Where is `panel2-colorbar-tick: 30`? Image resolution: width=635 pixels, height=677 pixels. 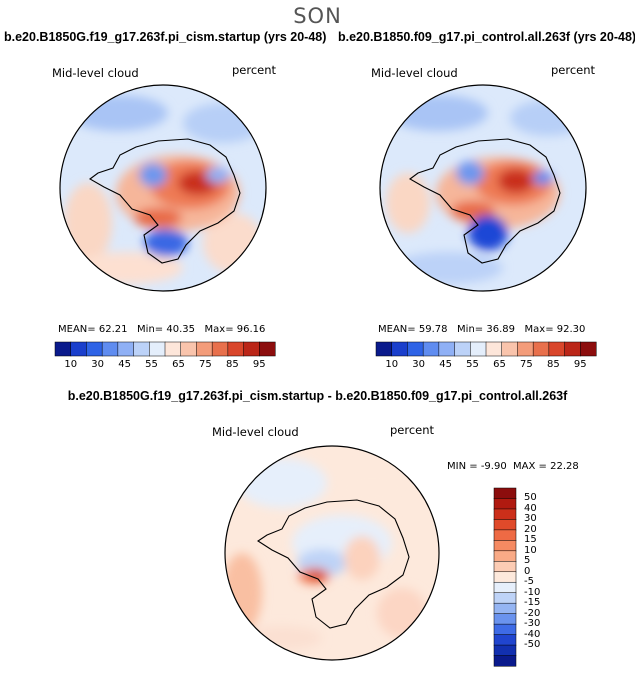
panel2-colorbar-tick: 30 is located at coordinates (418, 364).